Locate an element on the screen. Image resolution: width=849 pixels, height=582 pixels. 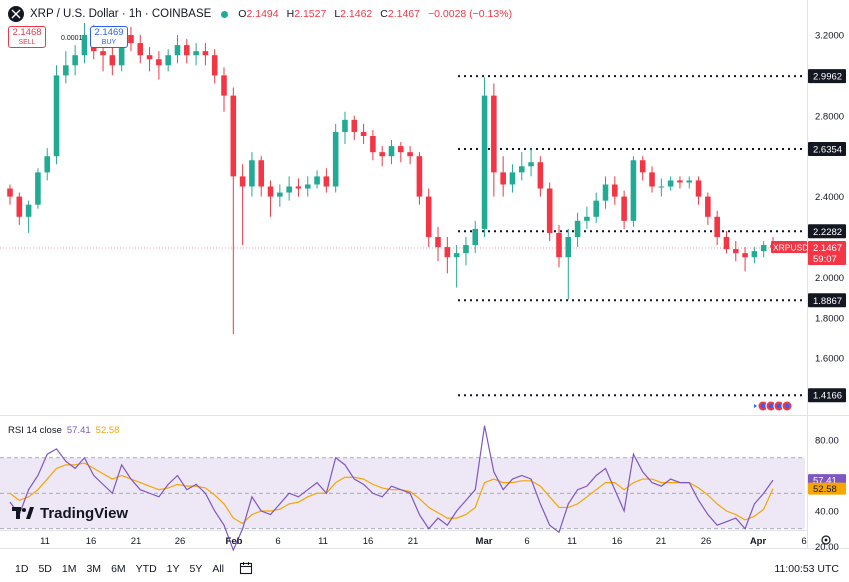
range-5d-button: 5D is located at coordinates (45, 569).